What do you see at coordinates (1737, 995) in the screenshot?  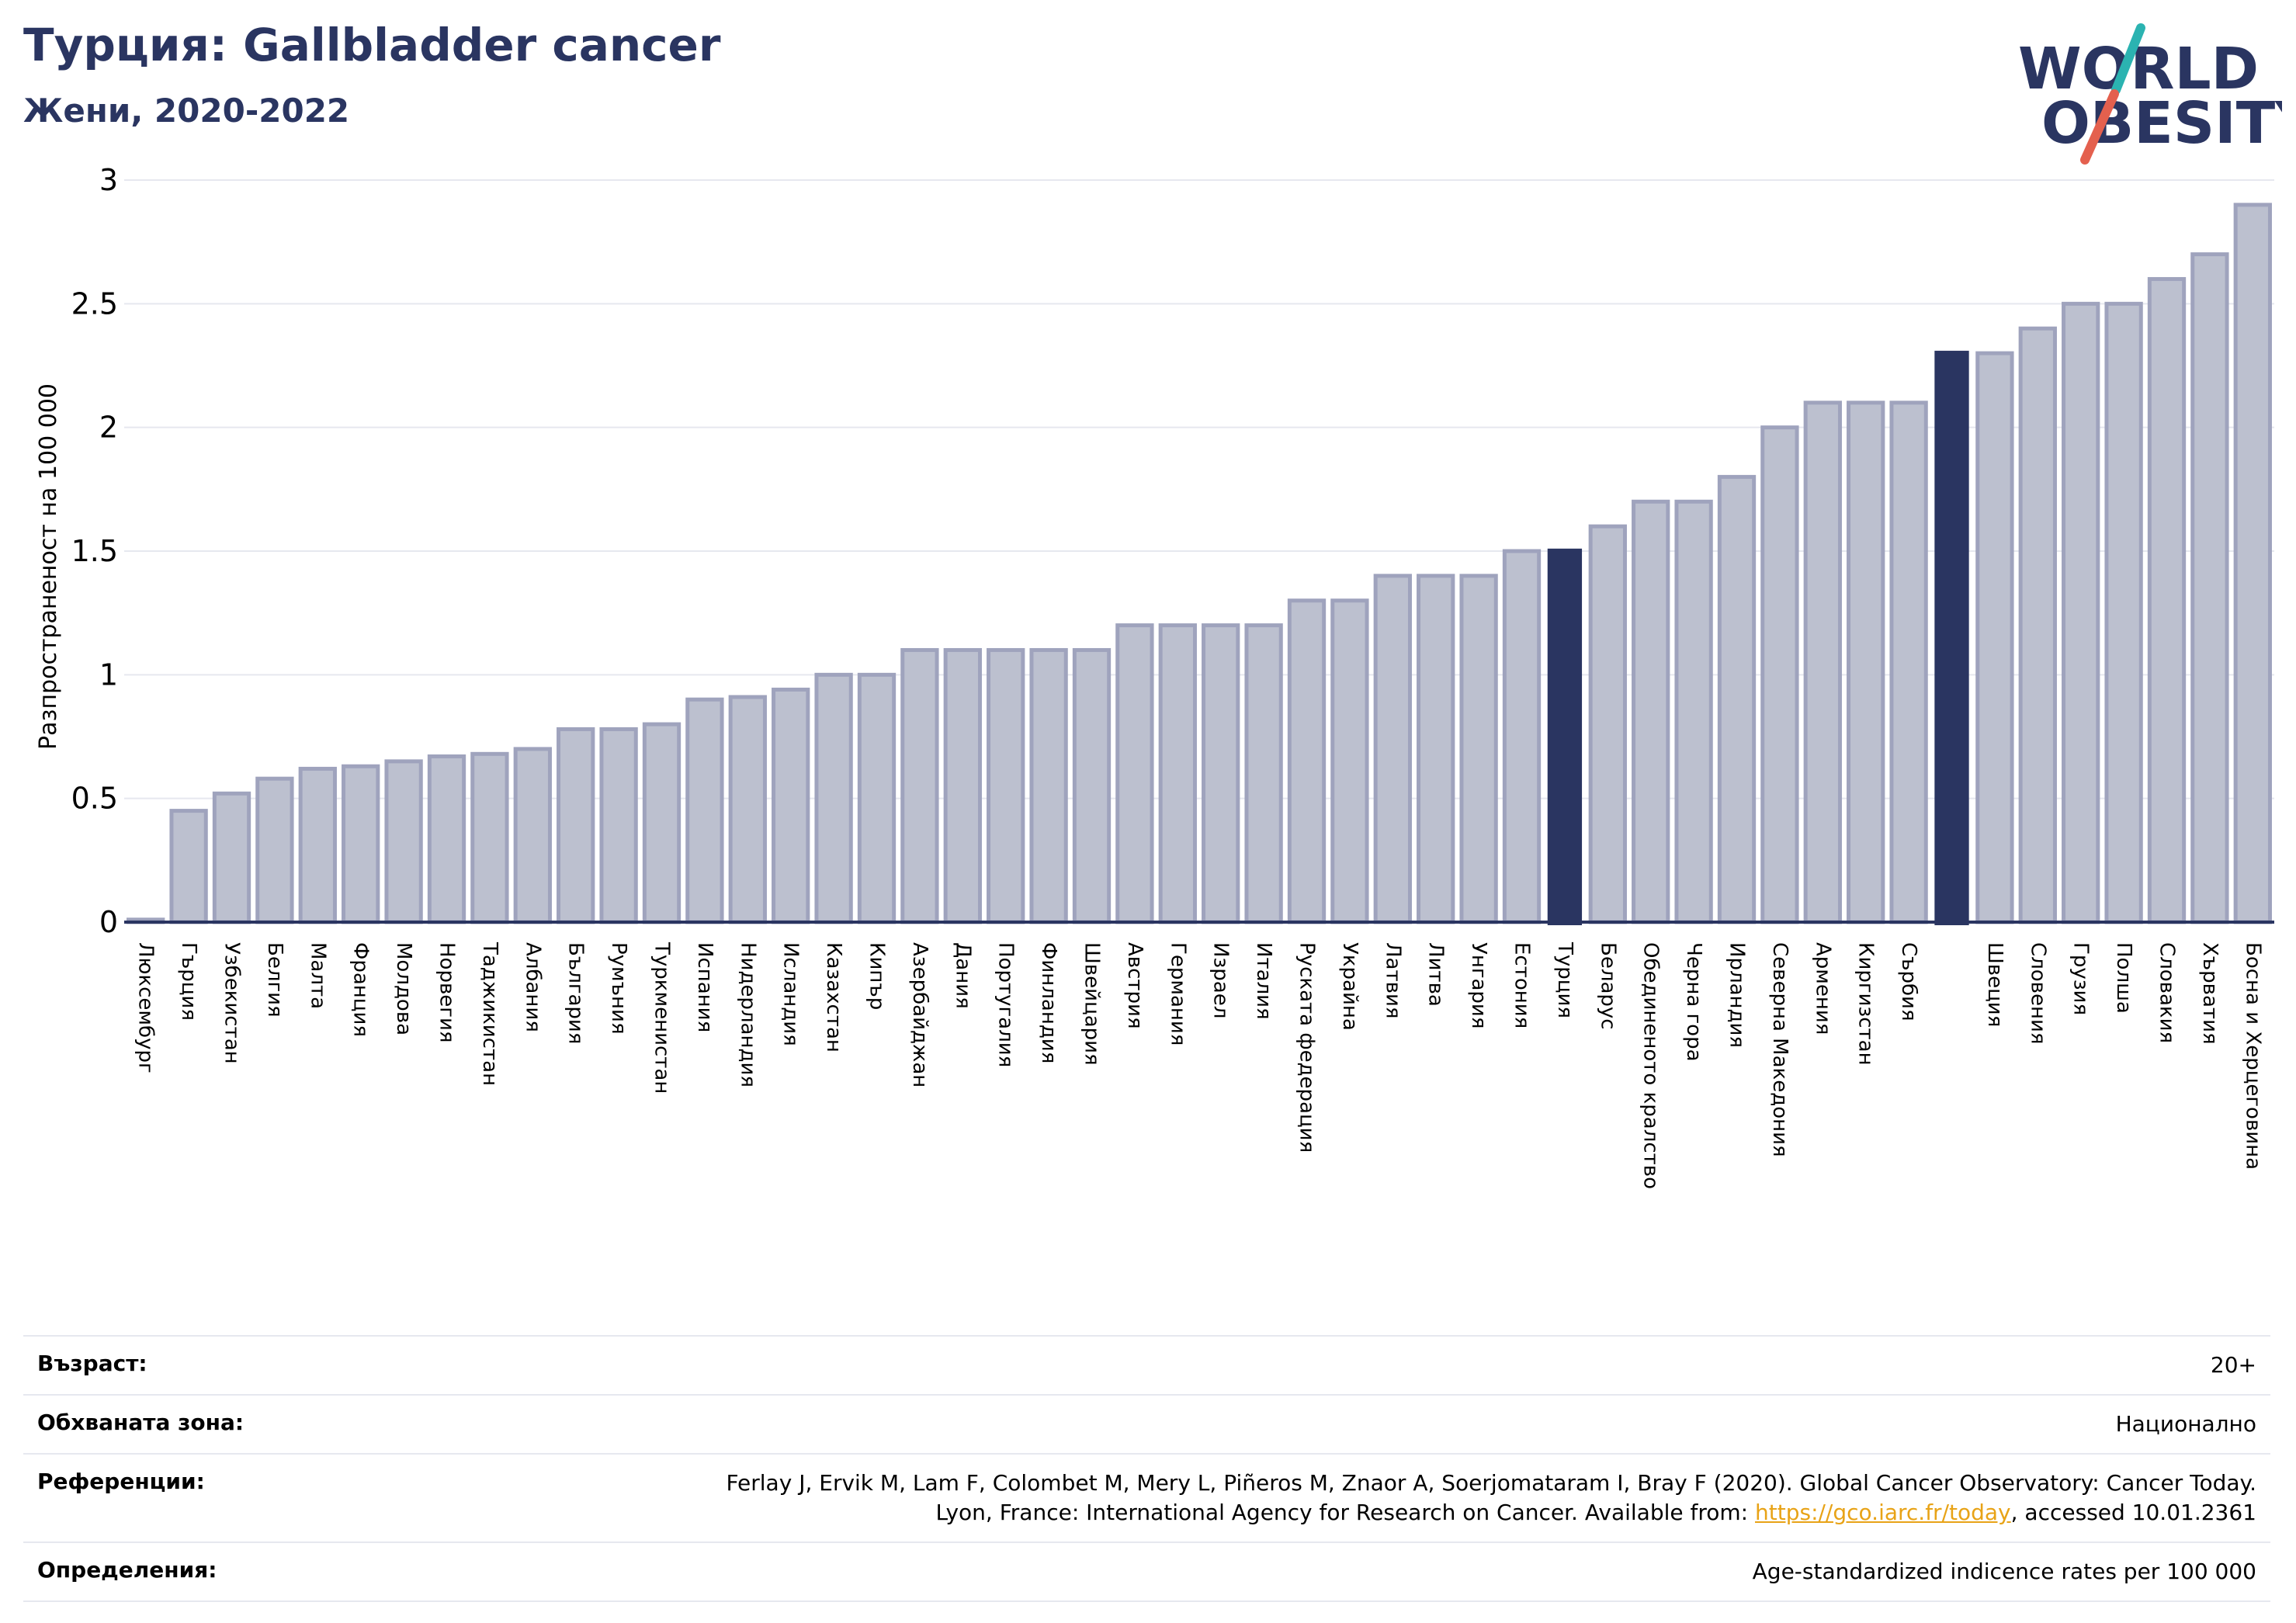 I see `x-tick-label: Ирландия` at bounding box center [1737, 995].